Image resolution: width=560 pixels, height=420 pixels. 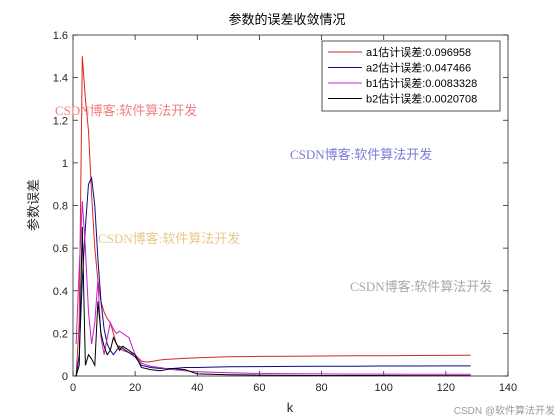 I want to click on y-tick-label: 0.2, so click(x=60, y=334).